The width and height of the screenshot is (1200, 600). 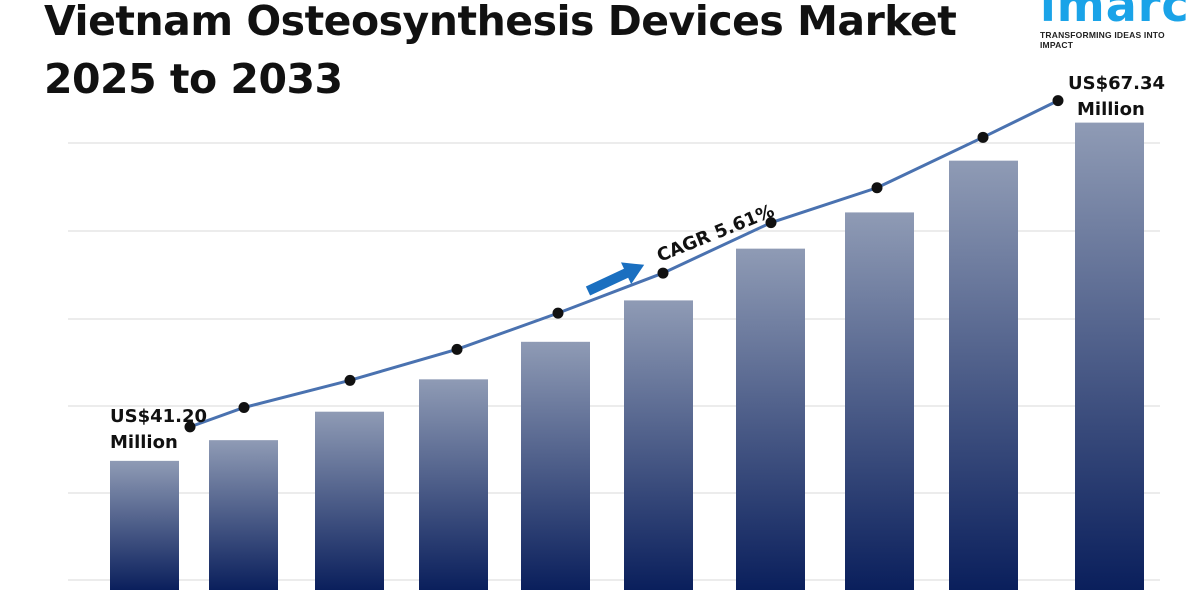 What do you see at coordinates (500, 22) in the screenshot?
I see `title-line-1: Vietnam Osteosynthesis Devices Market` at bounding box center [500, 22].